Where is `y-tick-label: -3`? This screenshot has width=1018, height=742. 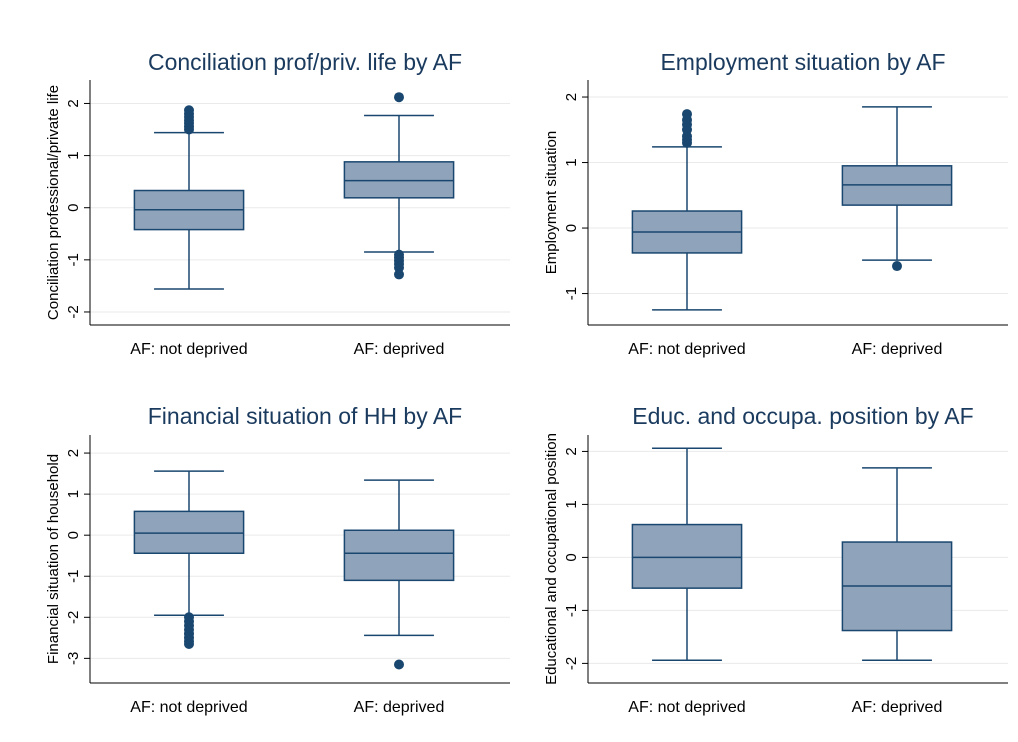 y-tick-label: -3 is located at coordinates (73, 658).